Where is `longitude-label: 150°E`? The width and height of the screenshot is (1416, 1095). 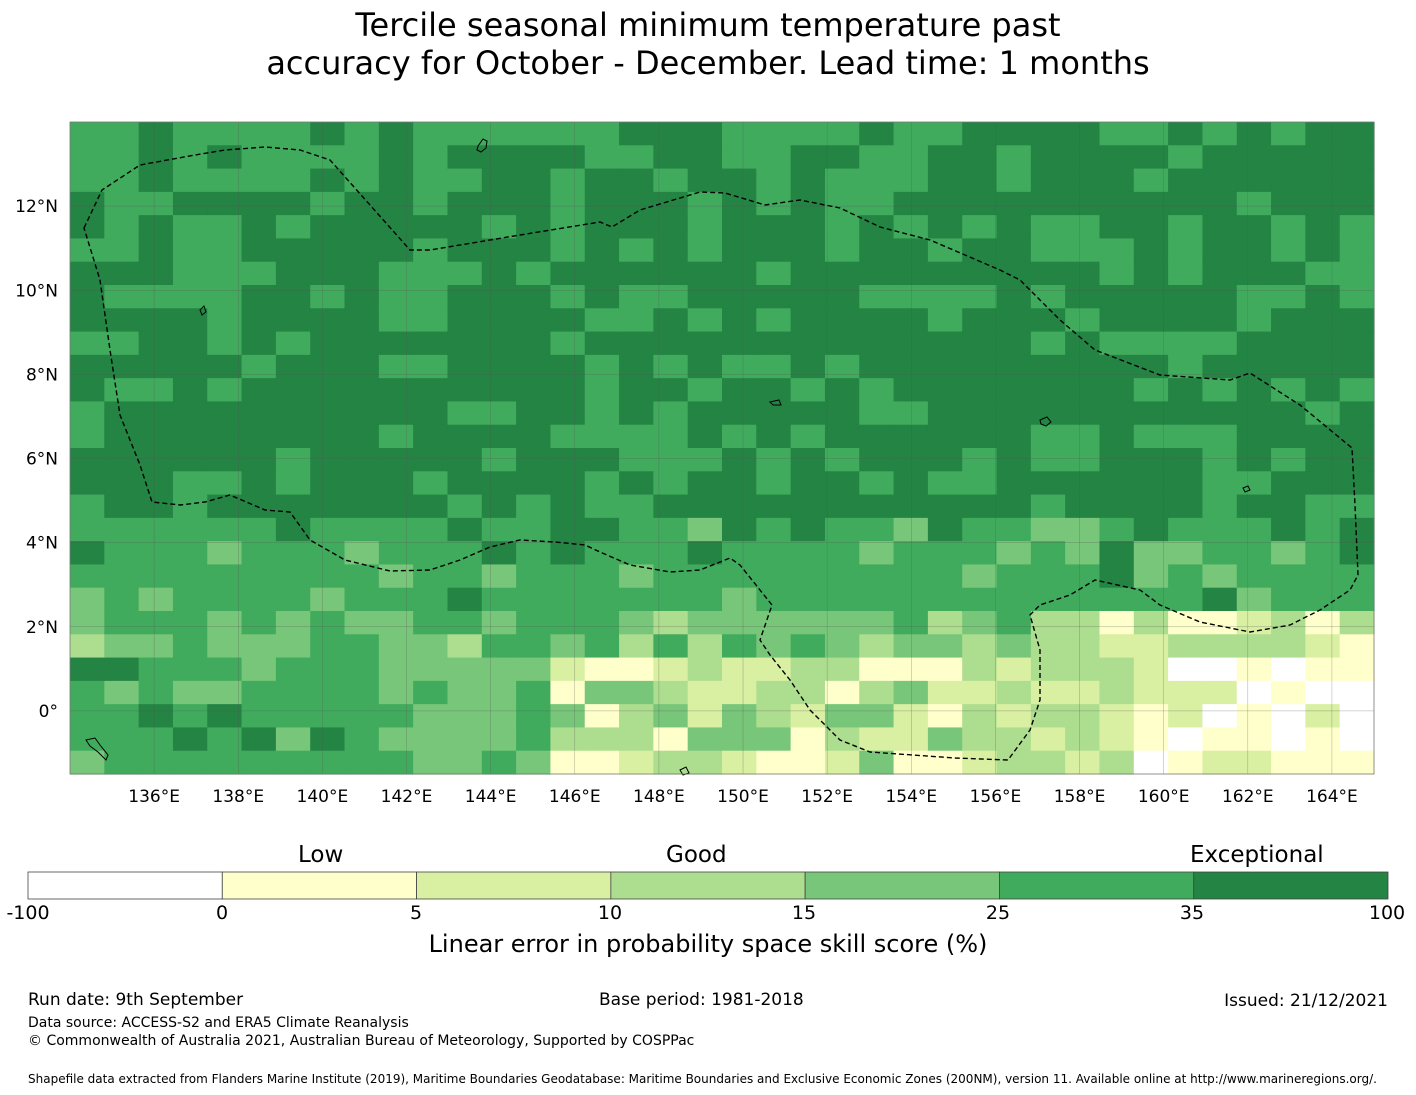 longitude-label: 150°E is located at coordinates (743, 797).